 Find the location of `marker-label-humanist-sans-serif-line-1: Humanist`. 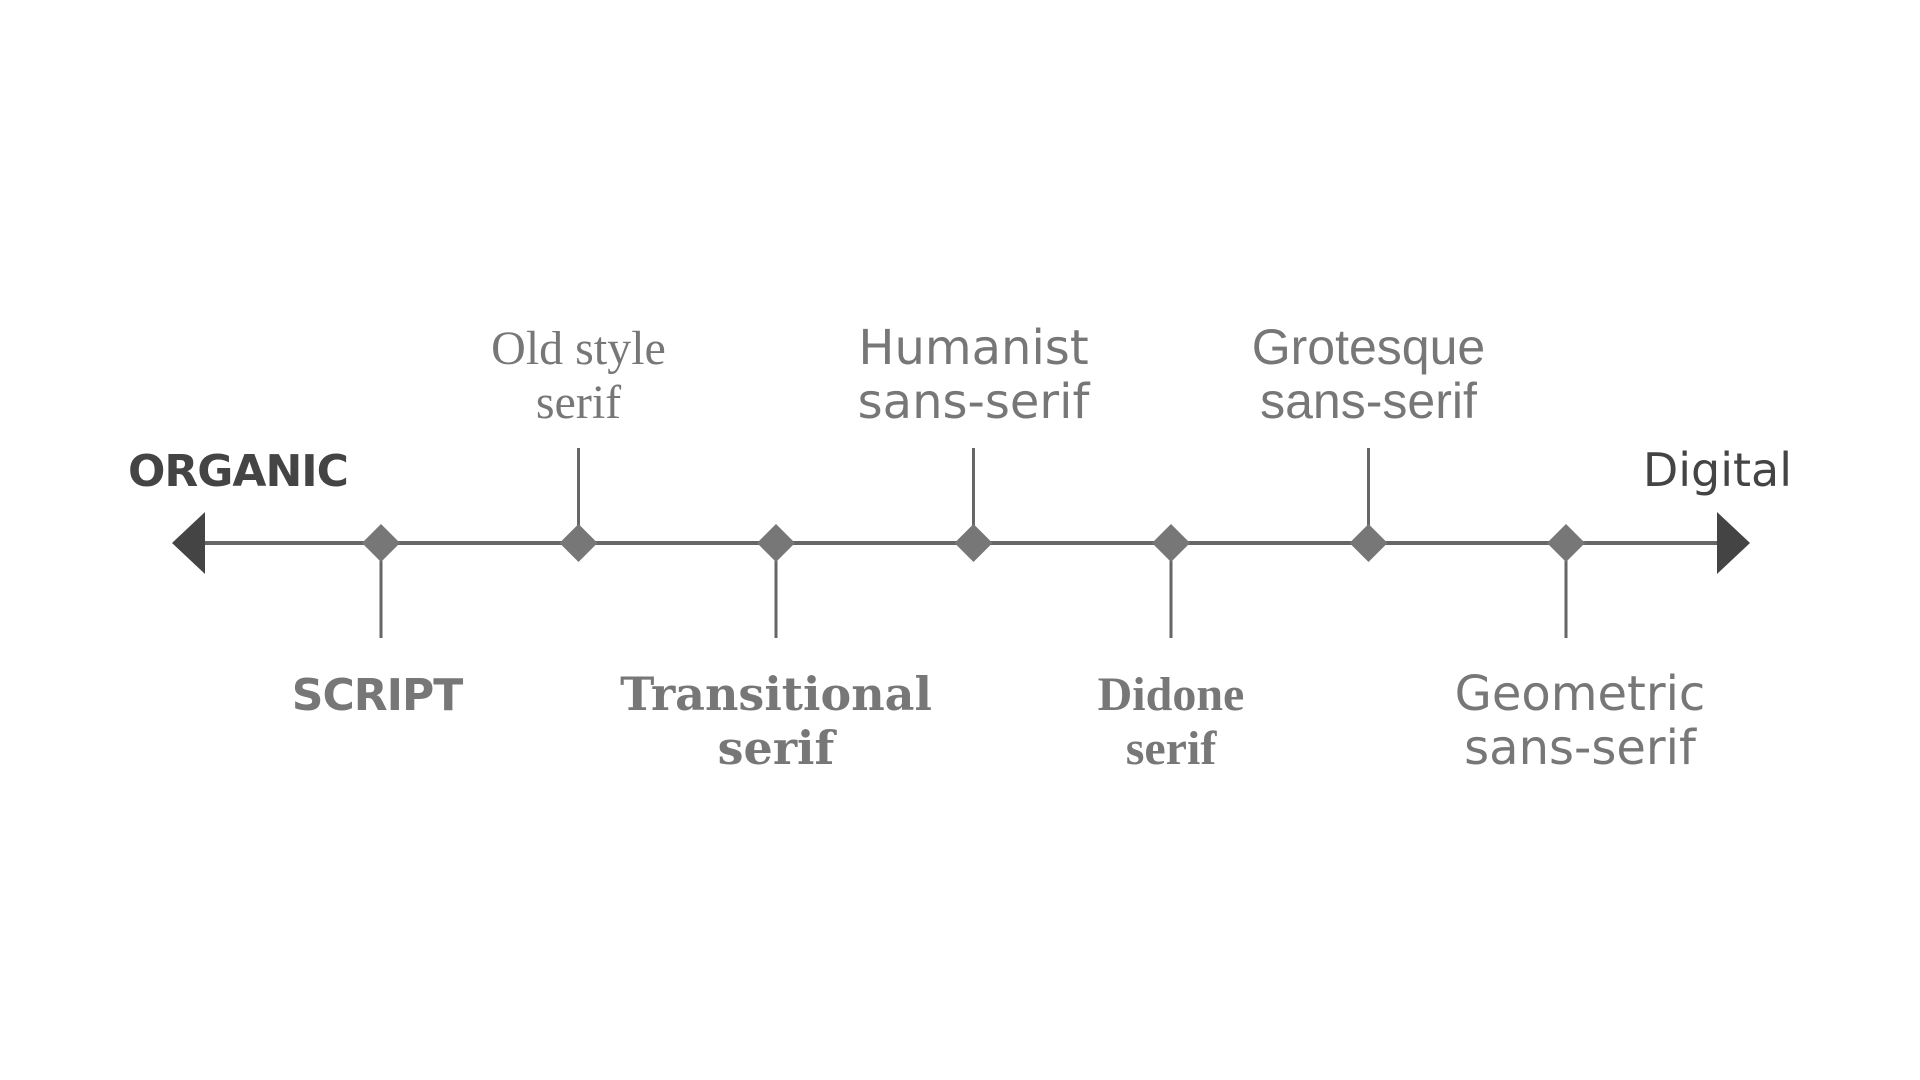

marker-label-humanist-sans-serif-line-1: Humanist is located at coordinates (973, 348).